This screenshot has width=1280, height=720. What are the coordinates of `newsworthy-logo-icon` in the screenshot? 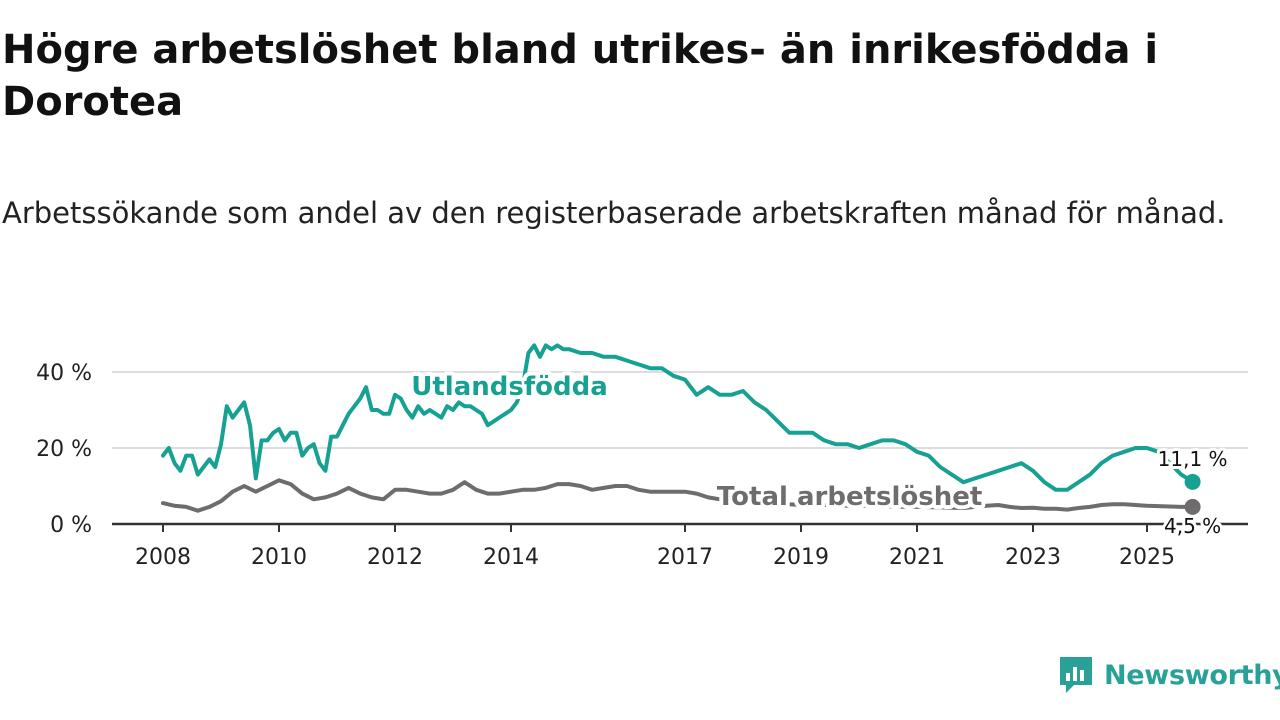 It's located at (1076, 675).